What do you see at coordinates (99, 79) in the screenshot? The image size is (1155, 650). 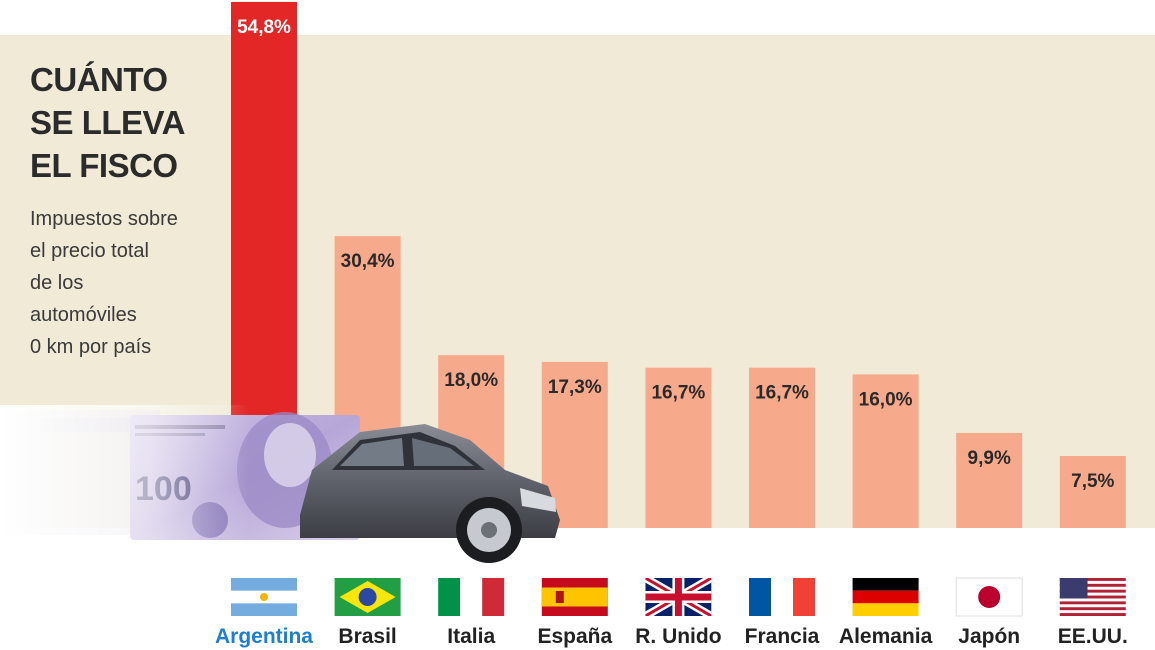 I see `title-line: CUÁNTO` at bounding box center [99, 79].